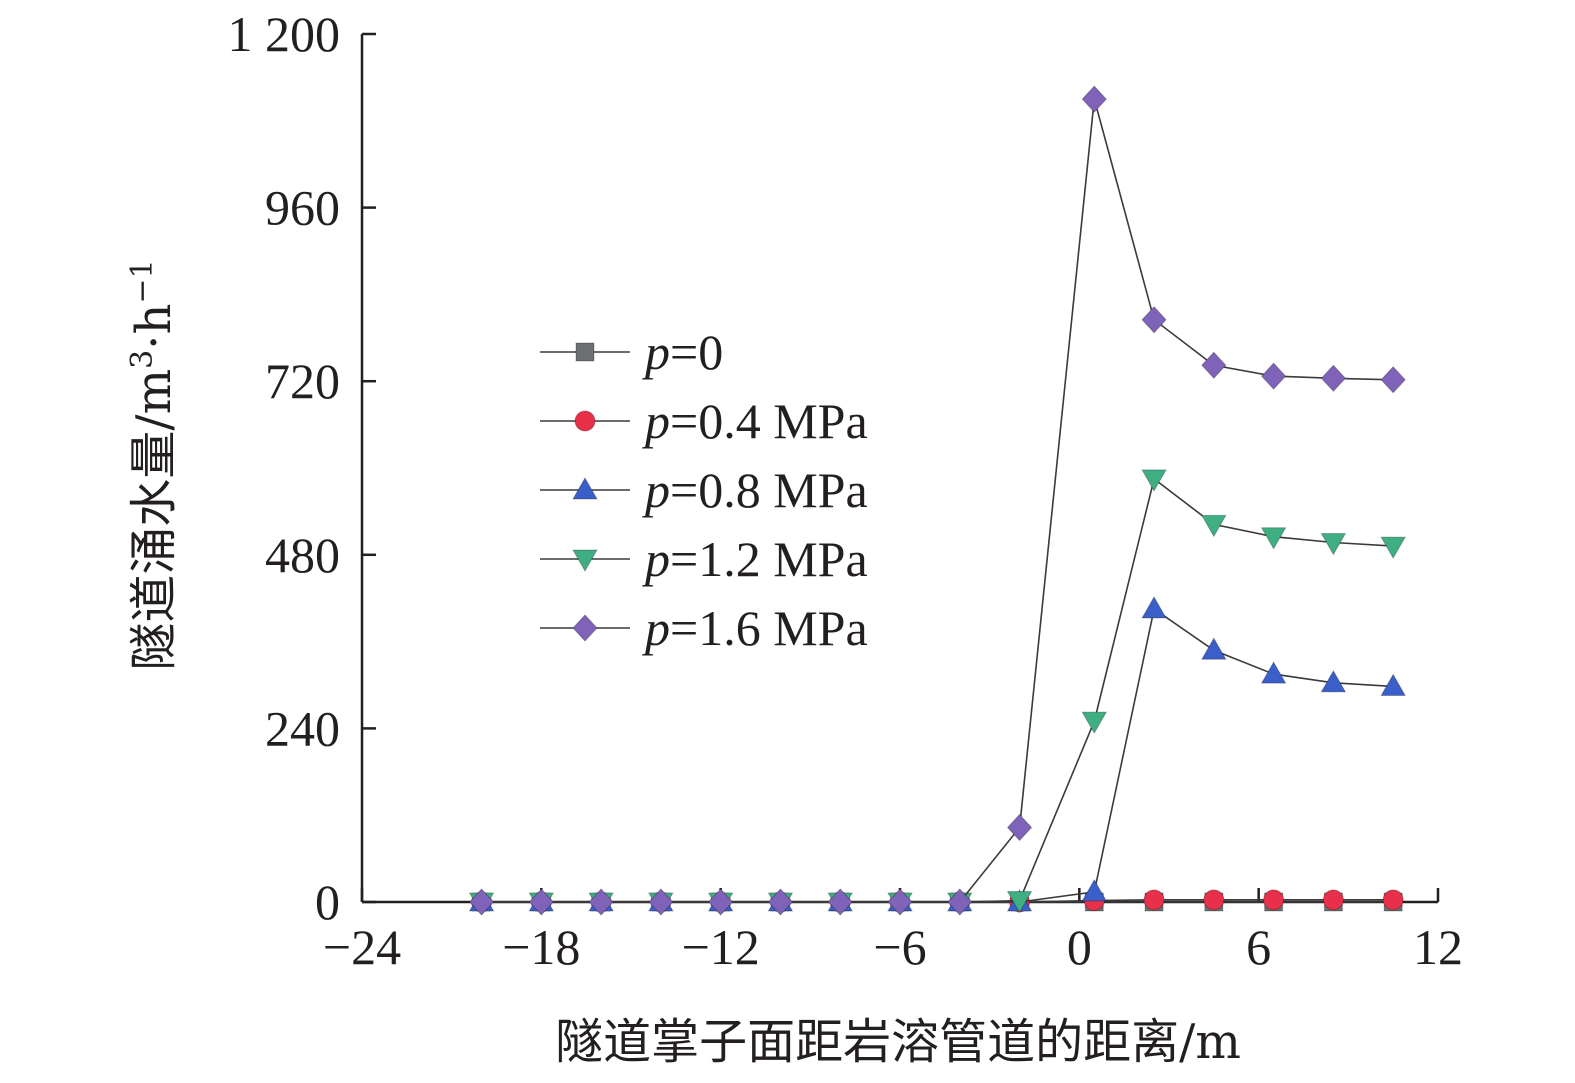 Image resolution: width=1575 pixels, height=1083 pixels. I want to click on legend-marker-p-1-6-mpa, so click(585, 628).